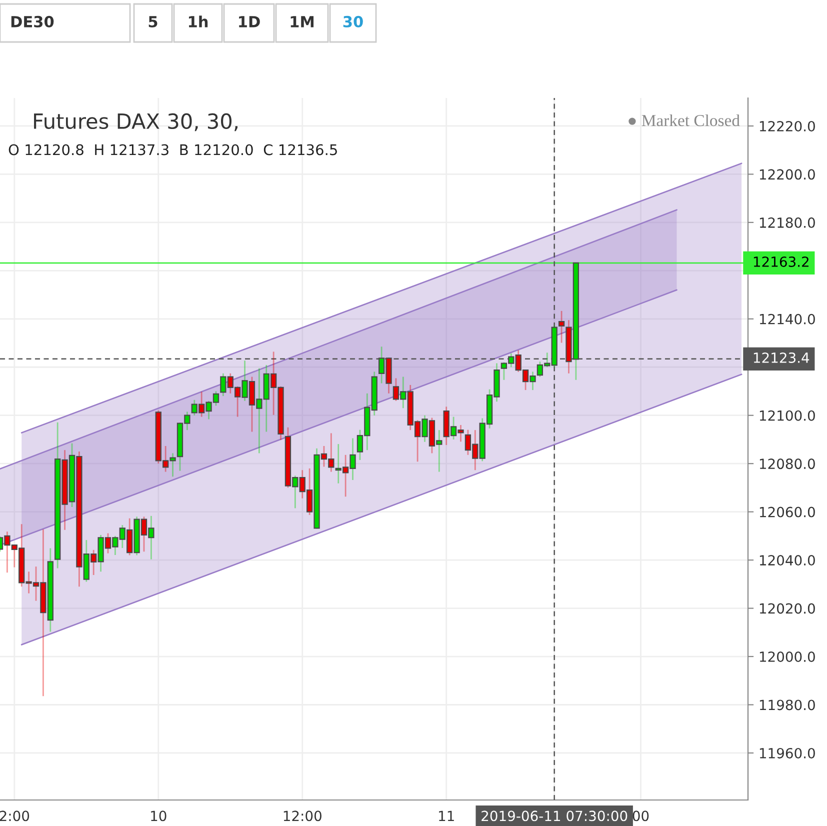  Describe the element at coordinates (787, 222) in the screenshot. I see `y-tick-label: 12180.0` at that location.